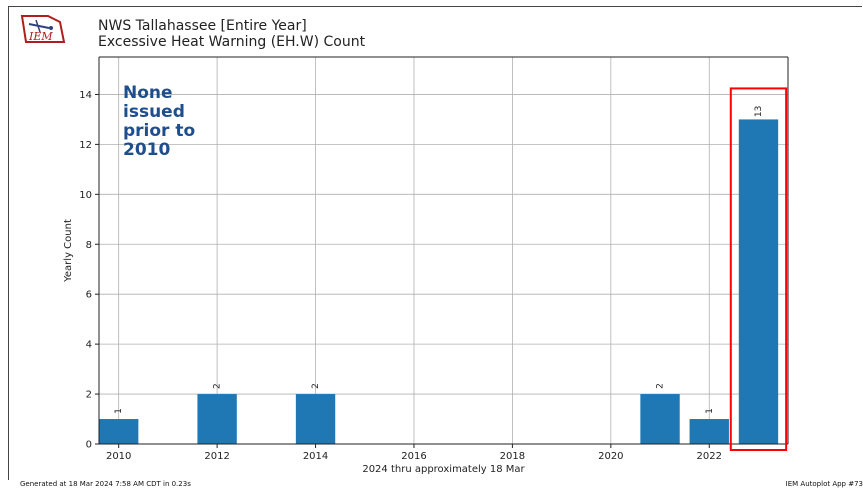 The image size is (863, 490). What do you see at coordinates (610, 456) in the screenshot?
I see `x-tick-label: 2020` at bounding box center [610, 456].